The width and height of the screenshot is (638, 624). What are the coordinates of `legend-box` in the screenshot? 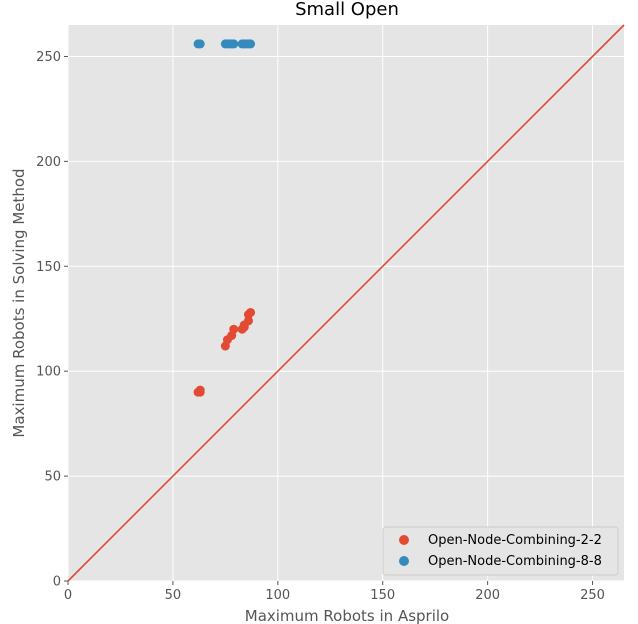 It's located at (500, 551).